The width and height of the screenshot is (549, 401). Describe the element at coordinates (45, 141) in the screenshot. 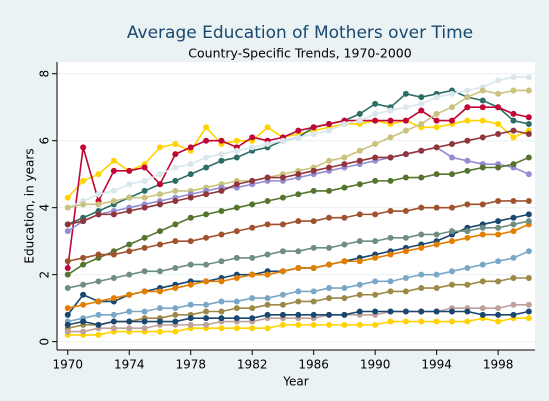

I see `y-tick-label: 6` at that location.